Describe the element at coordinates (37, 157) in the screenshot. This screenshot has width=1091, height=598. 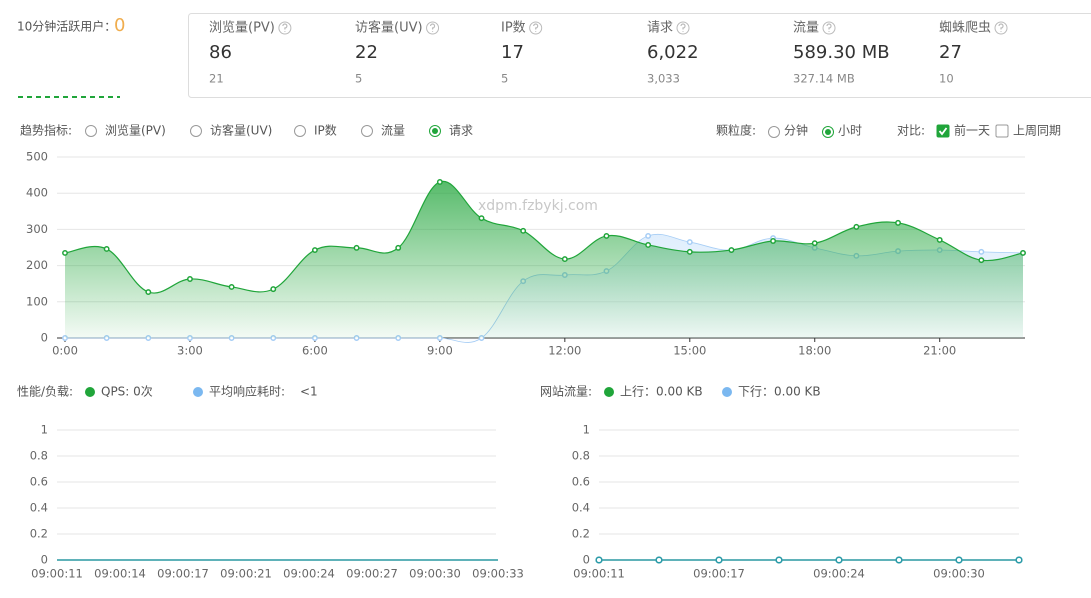
I see `y-tick-label: 500` at that location.